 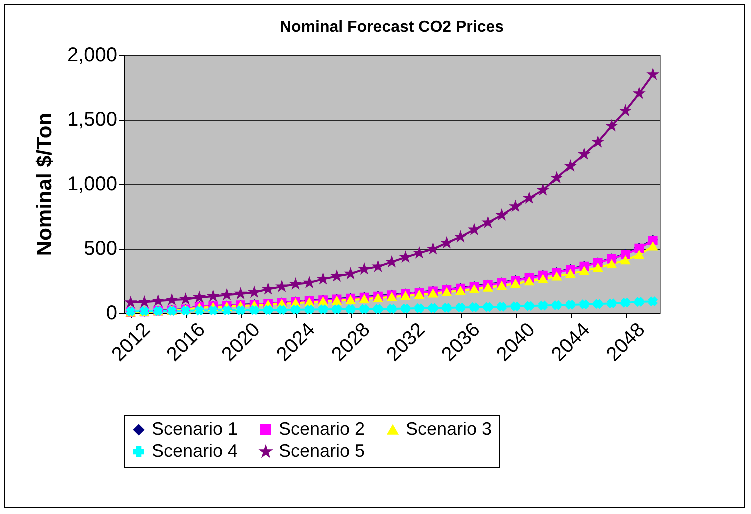 I want to click on y-tick-label: 1,500, so click(x=92, y=120).